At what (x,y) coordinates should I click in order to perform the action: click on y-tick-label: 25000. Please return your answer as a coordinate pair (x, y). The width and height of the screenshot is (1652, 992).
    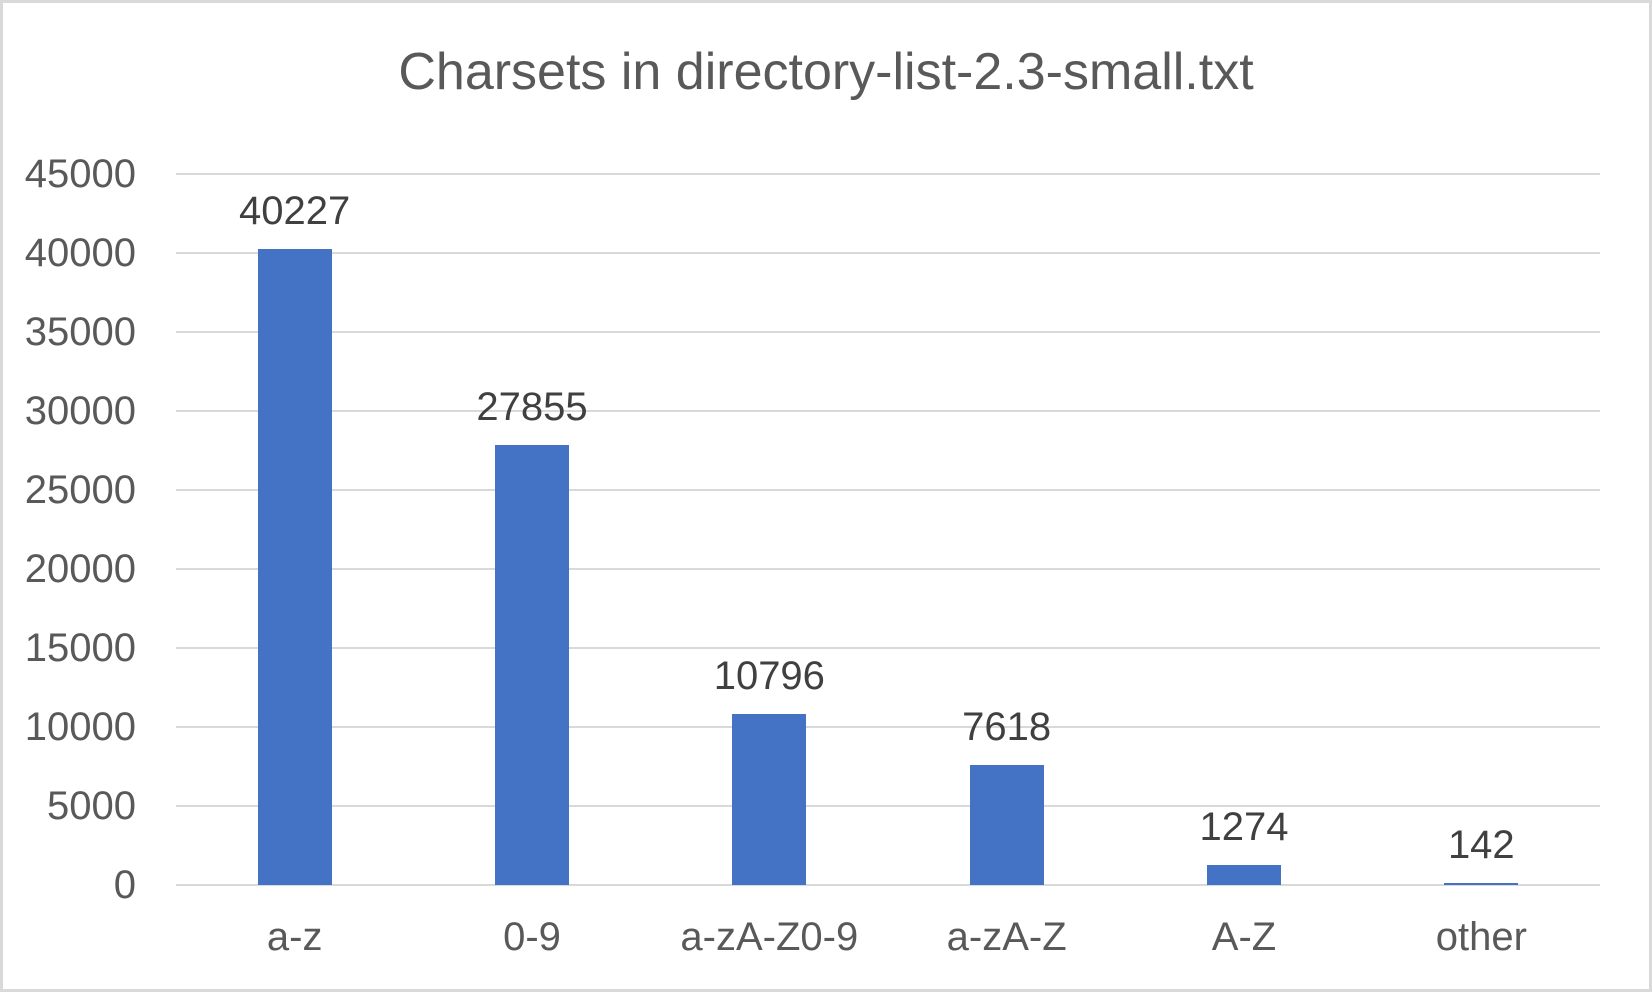
    Looking at the image, I should click on (80, 490).